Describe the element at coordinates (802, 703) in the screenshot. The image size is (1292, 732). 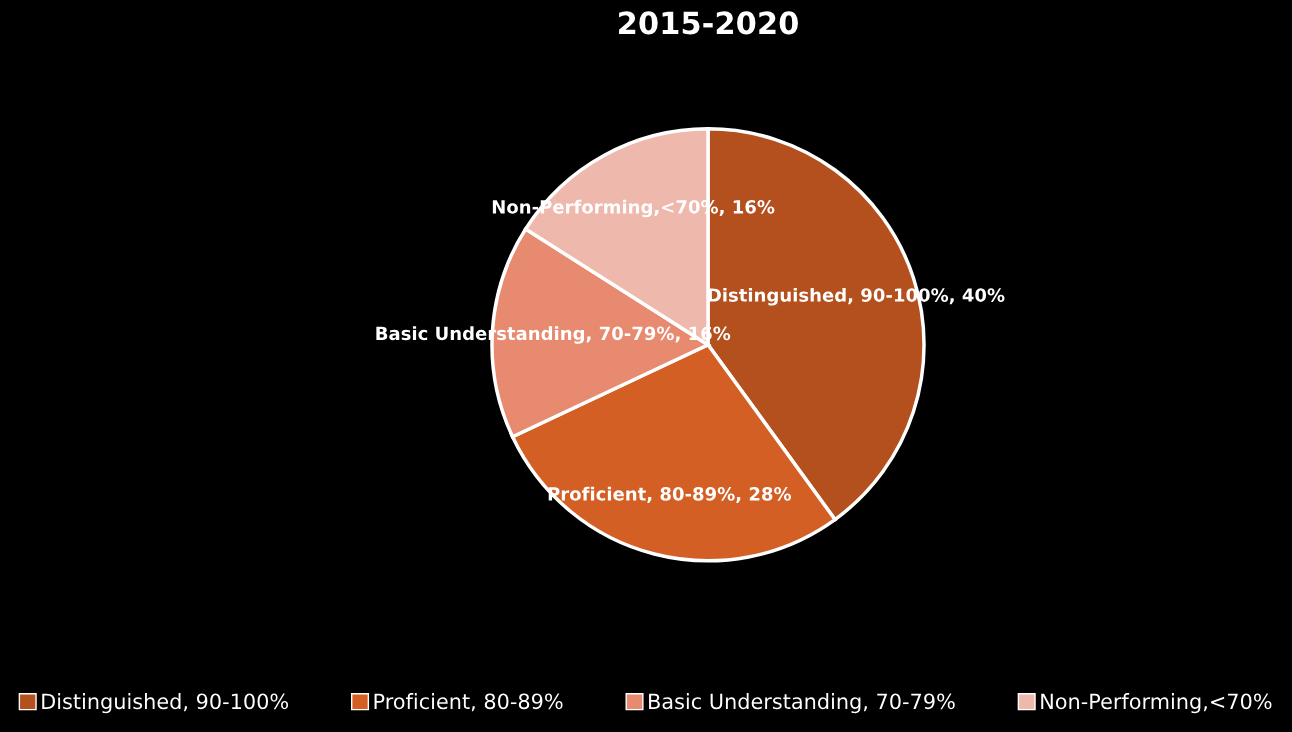
I see `legend-label: Basic Understanding, 70-79%` at that location.